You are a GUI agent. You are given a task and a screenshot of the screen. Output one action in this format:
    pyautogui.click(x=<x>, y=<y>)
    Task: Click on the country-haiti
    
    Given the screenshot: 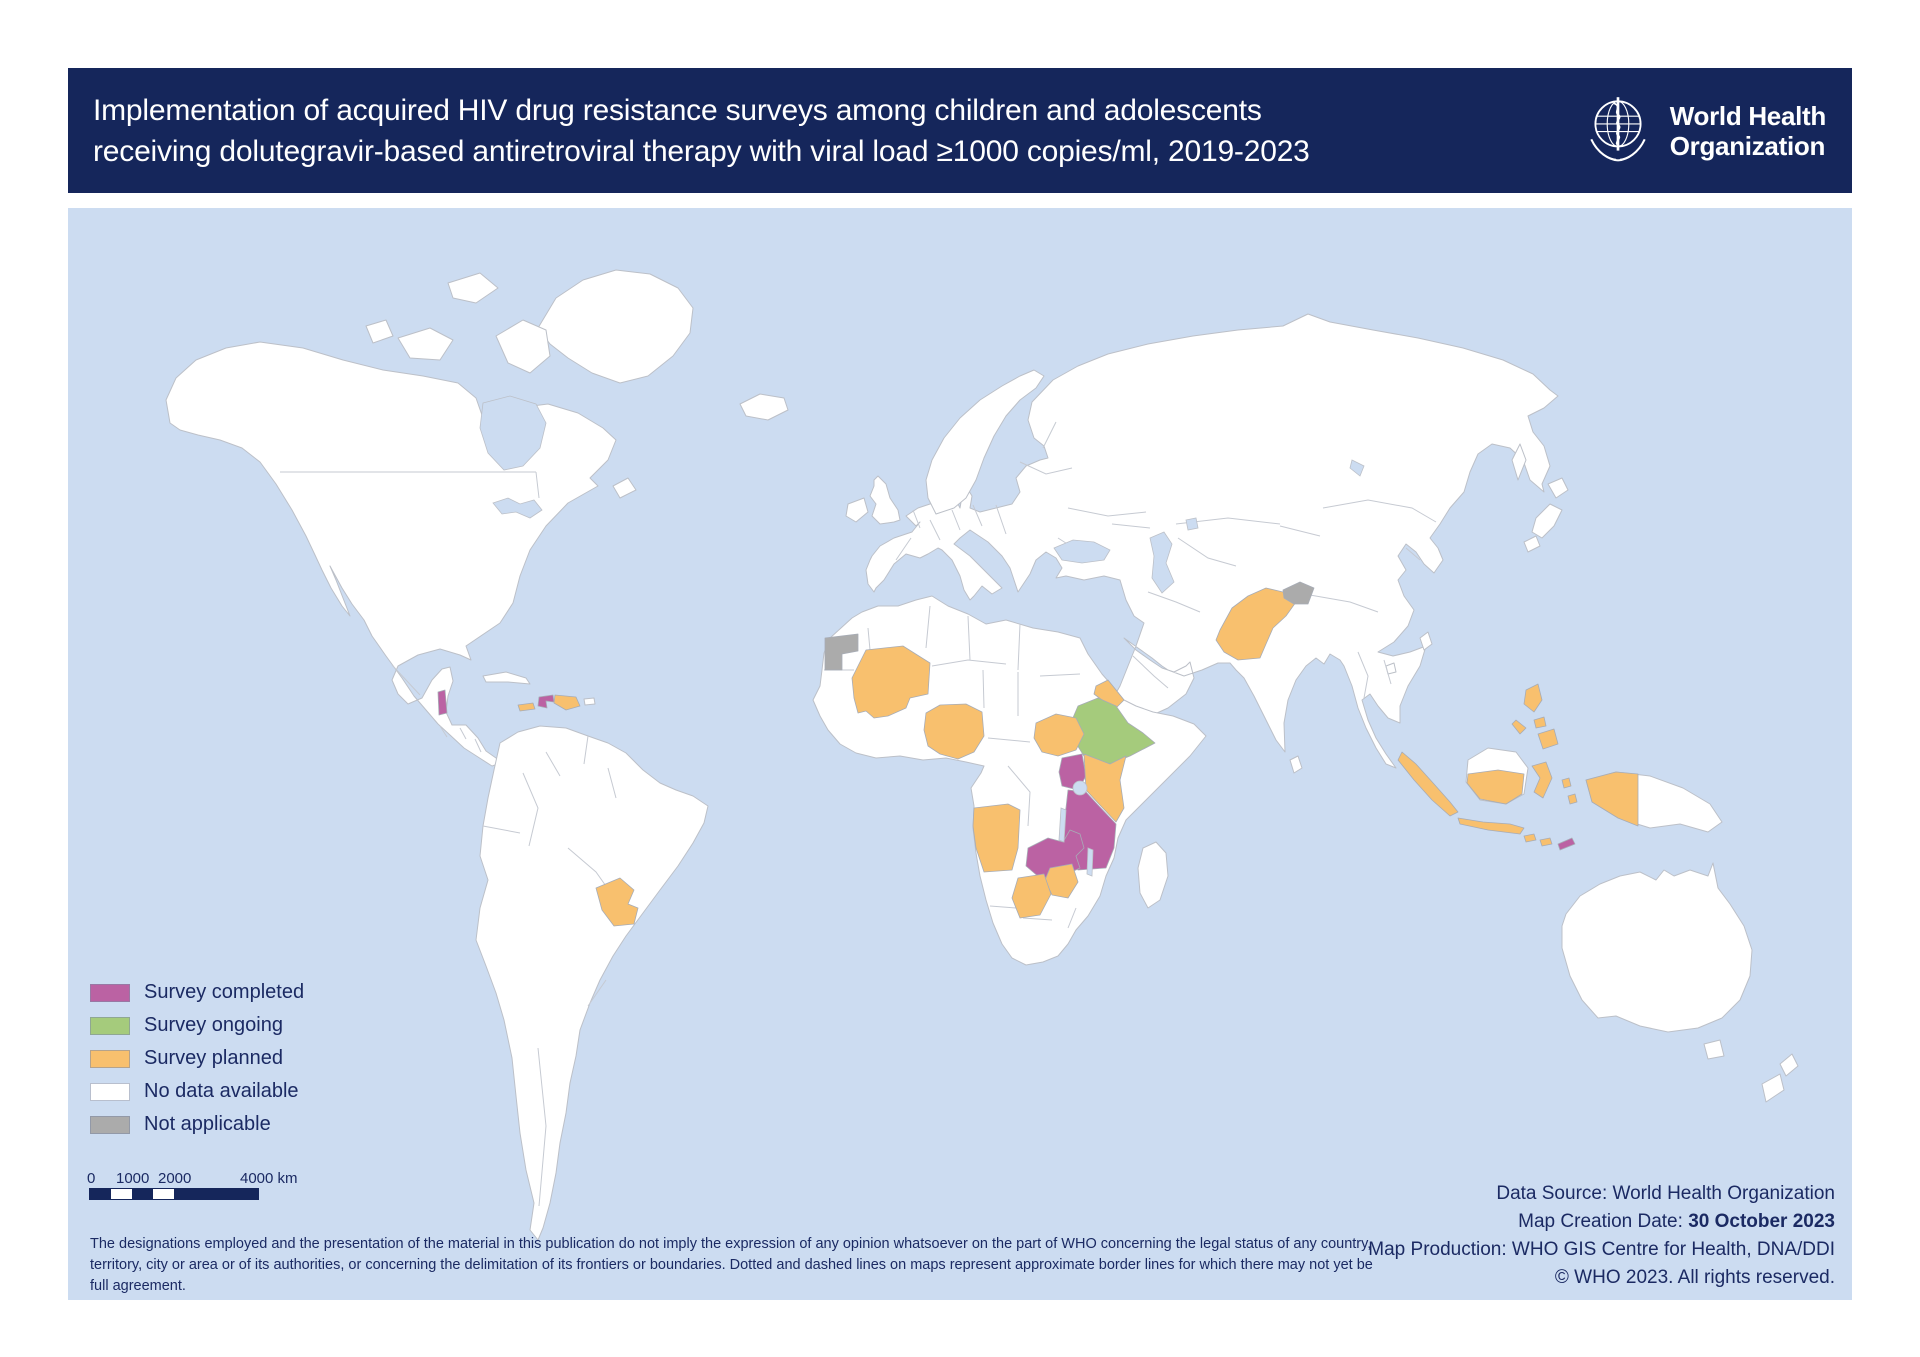 What is the action you would take?
    pyautogui.click(x=546, y=701)
    